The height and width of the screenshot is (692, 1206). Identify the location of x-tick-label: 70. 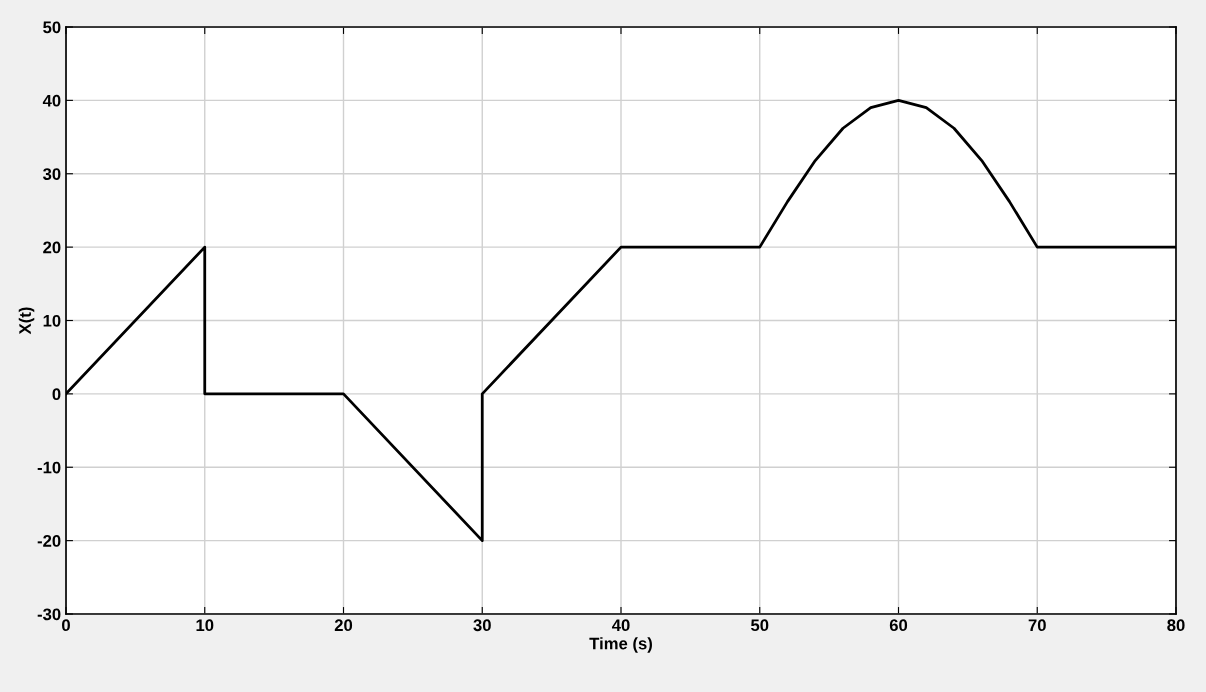
(1037, 625).